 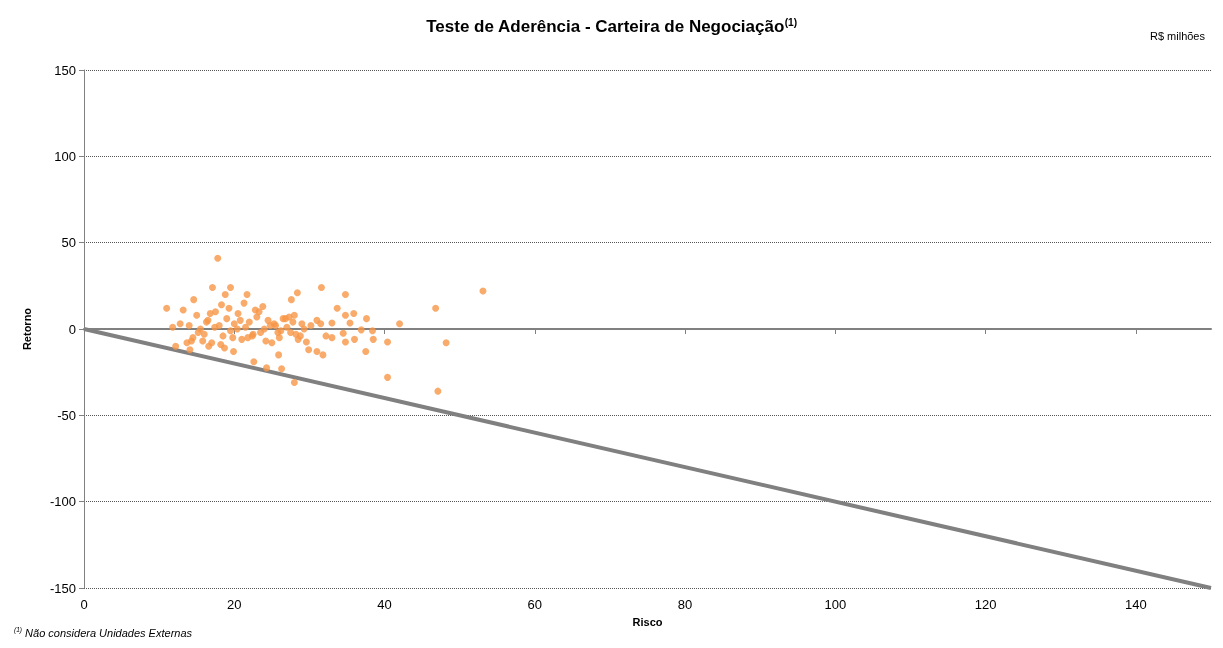 I want to click on x-tick-label: 40, so click(x=384, y=604).